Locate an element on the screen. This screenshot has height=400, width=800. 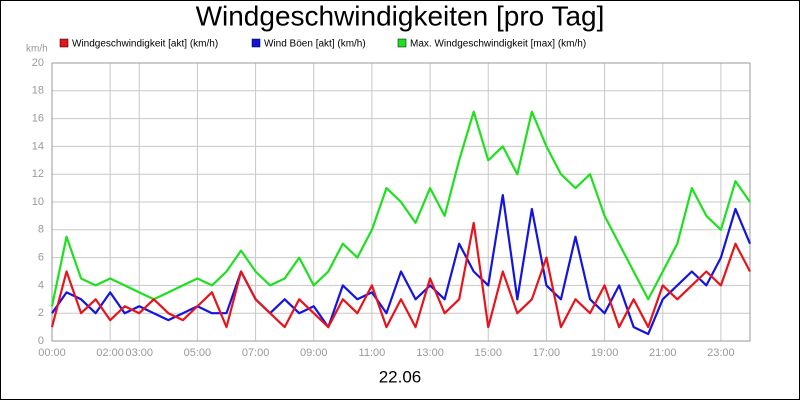
x-tick-label: 07:00 is located at coordinates (256, 353).